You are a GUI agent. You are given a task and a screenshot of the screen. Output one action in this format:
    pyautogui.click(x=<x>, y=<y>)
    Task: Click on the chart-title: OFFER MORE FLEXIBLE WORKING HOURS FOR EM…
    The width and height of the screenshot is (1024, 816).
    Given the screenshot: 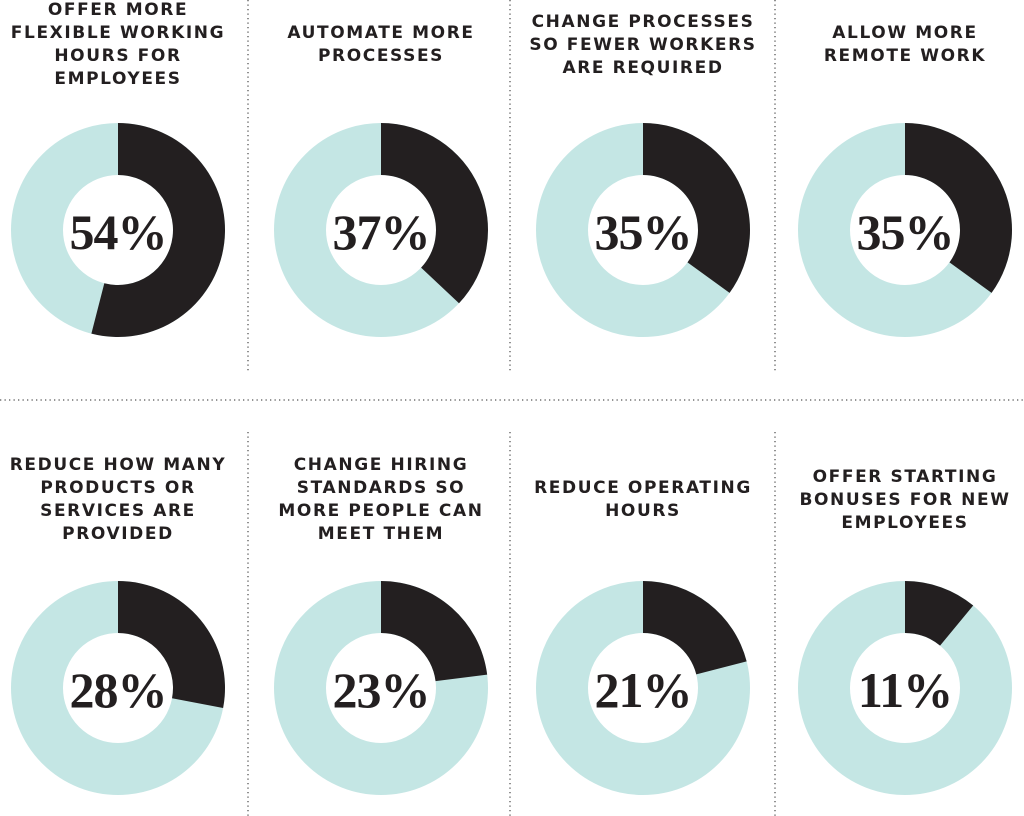 What is the action you would take?
    pyautogui.click(x=118, y=44)
    